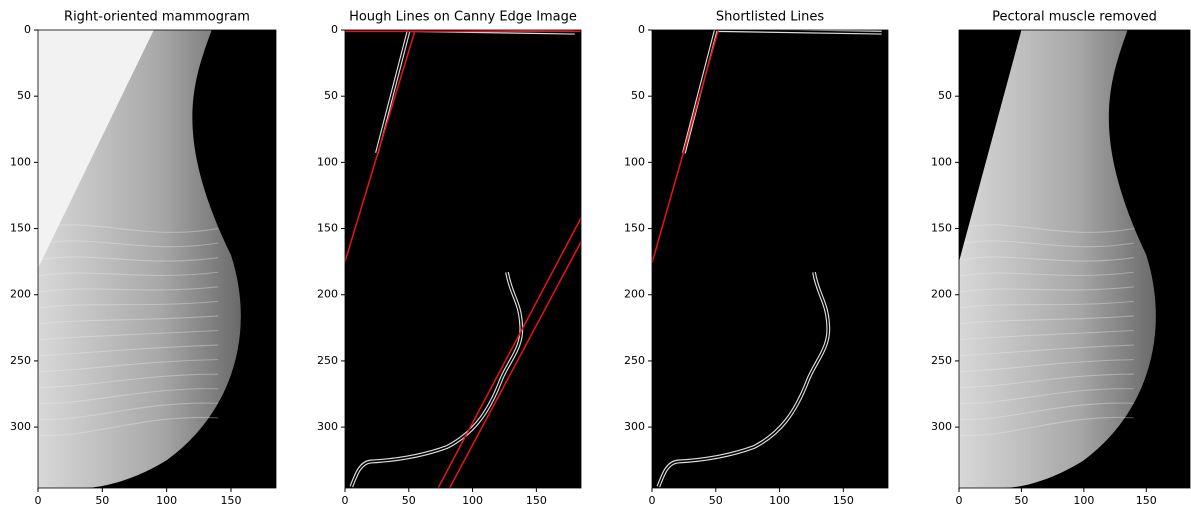 This screenshot has height=514, width=1191. I want to click on image-content, so click(1057, 259).